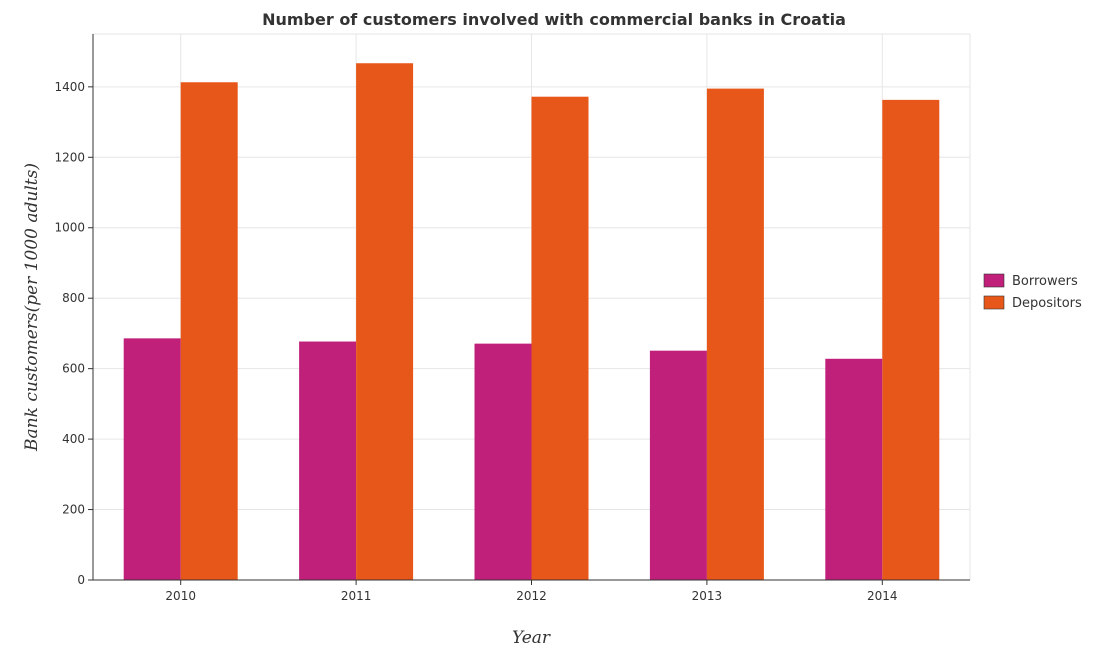 The image size is (1108, 650). I want to click on bar-borrowers-2014, so click(854, 469).